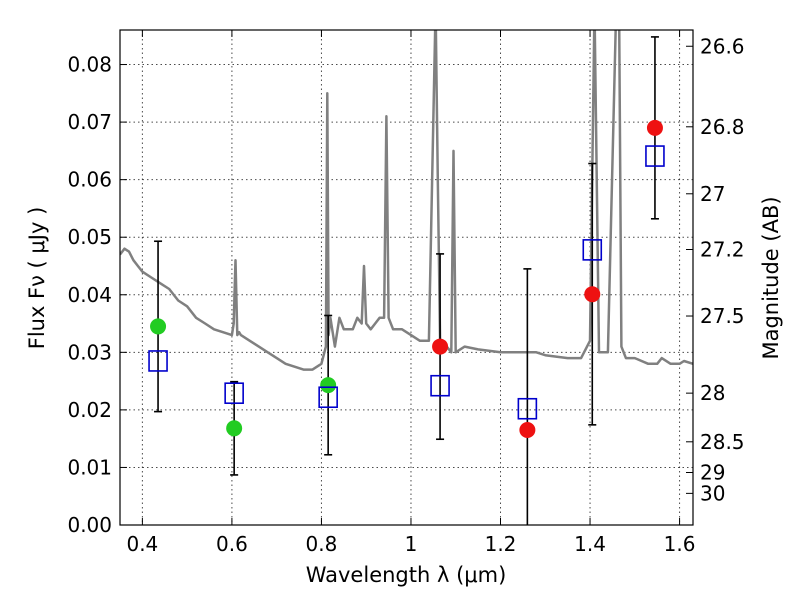 The image size is (800, 600). Describe the element at coordinates (712, 493) in the screenshot. I see `right-tick-label: 30` at that location.